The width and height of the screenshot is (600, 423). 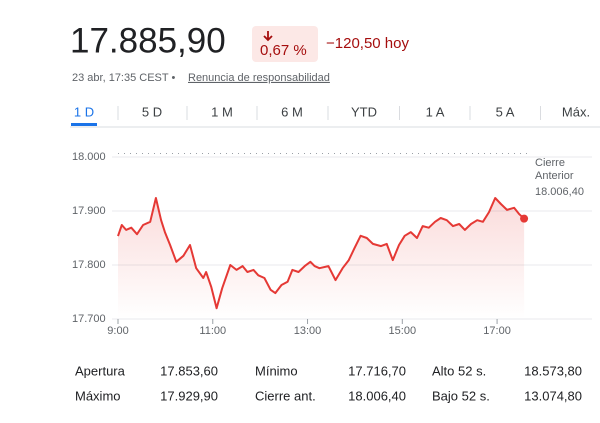 I want to click on y-tick-label: 17.700, so click(x=89, y=319).